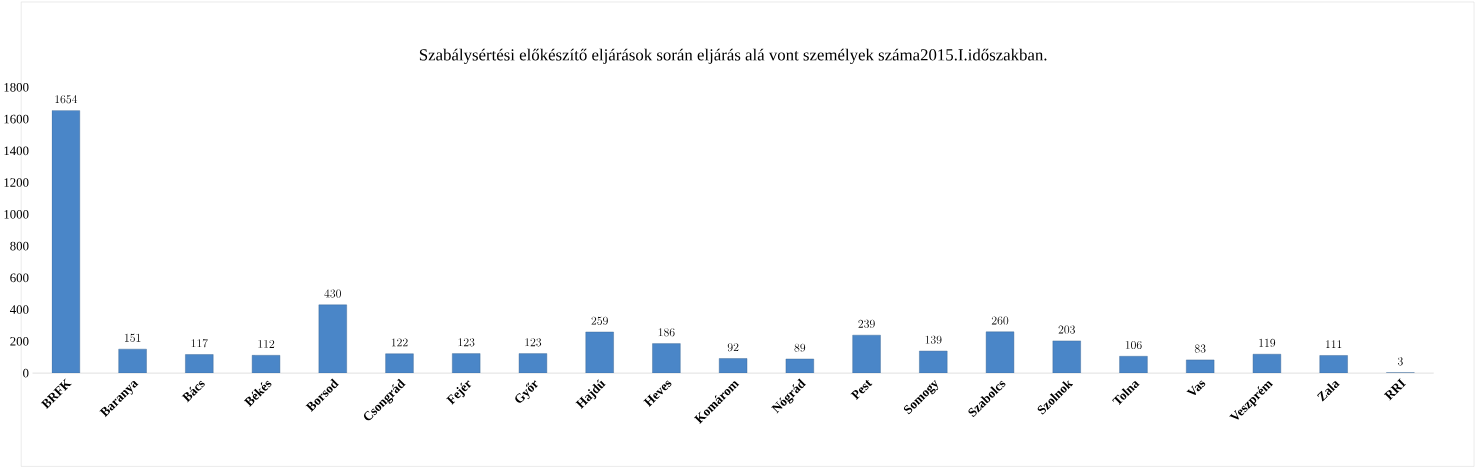 The image size is (1477, 468). What do you see at coordinates (16, 182) in the screenshot?
I see `y-tick-label: 1200` at bounding box center [16, 182].